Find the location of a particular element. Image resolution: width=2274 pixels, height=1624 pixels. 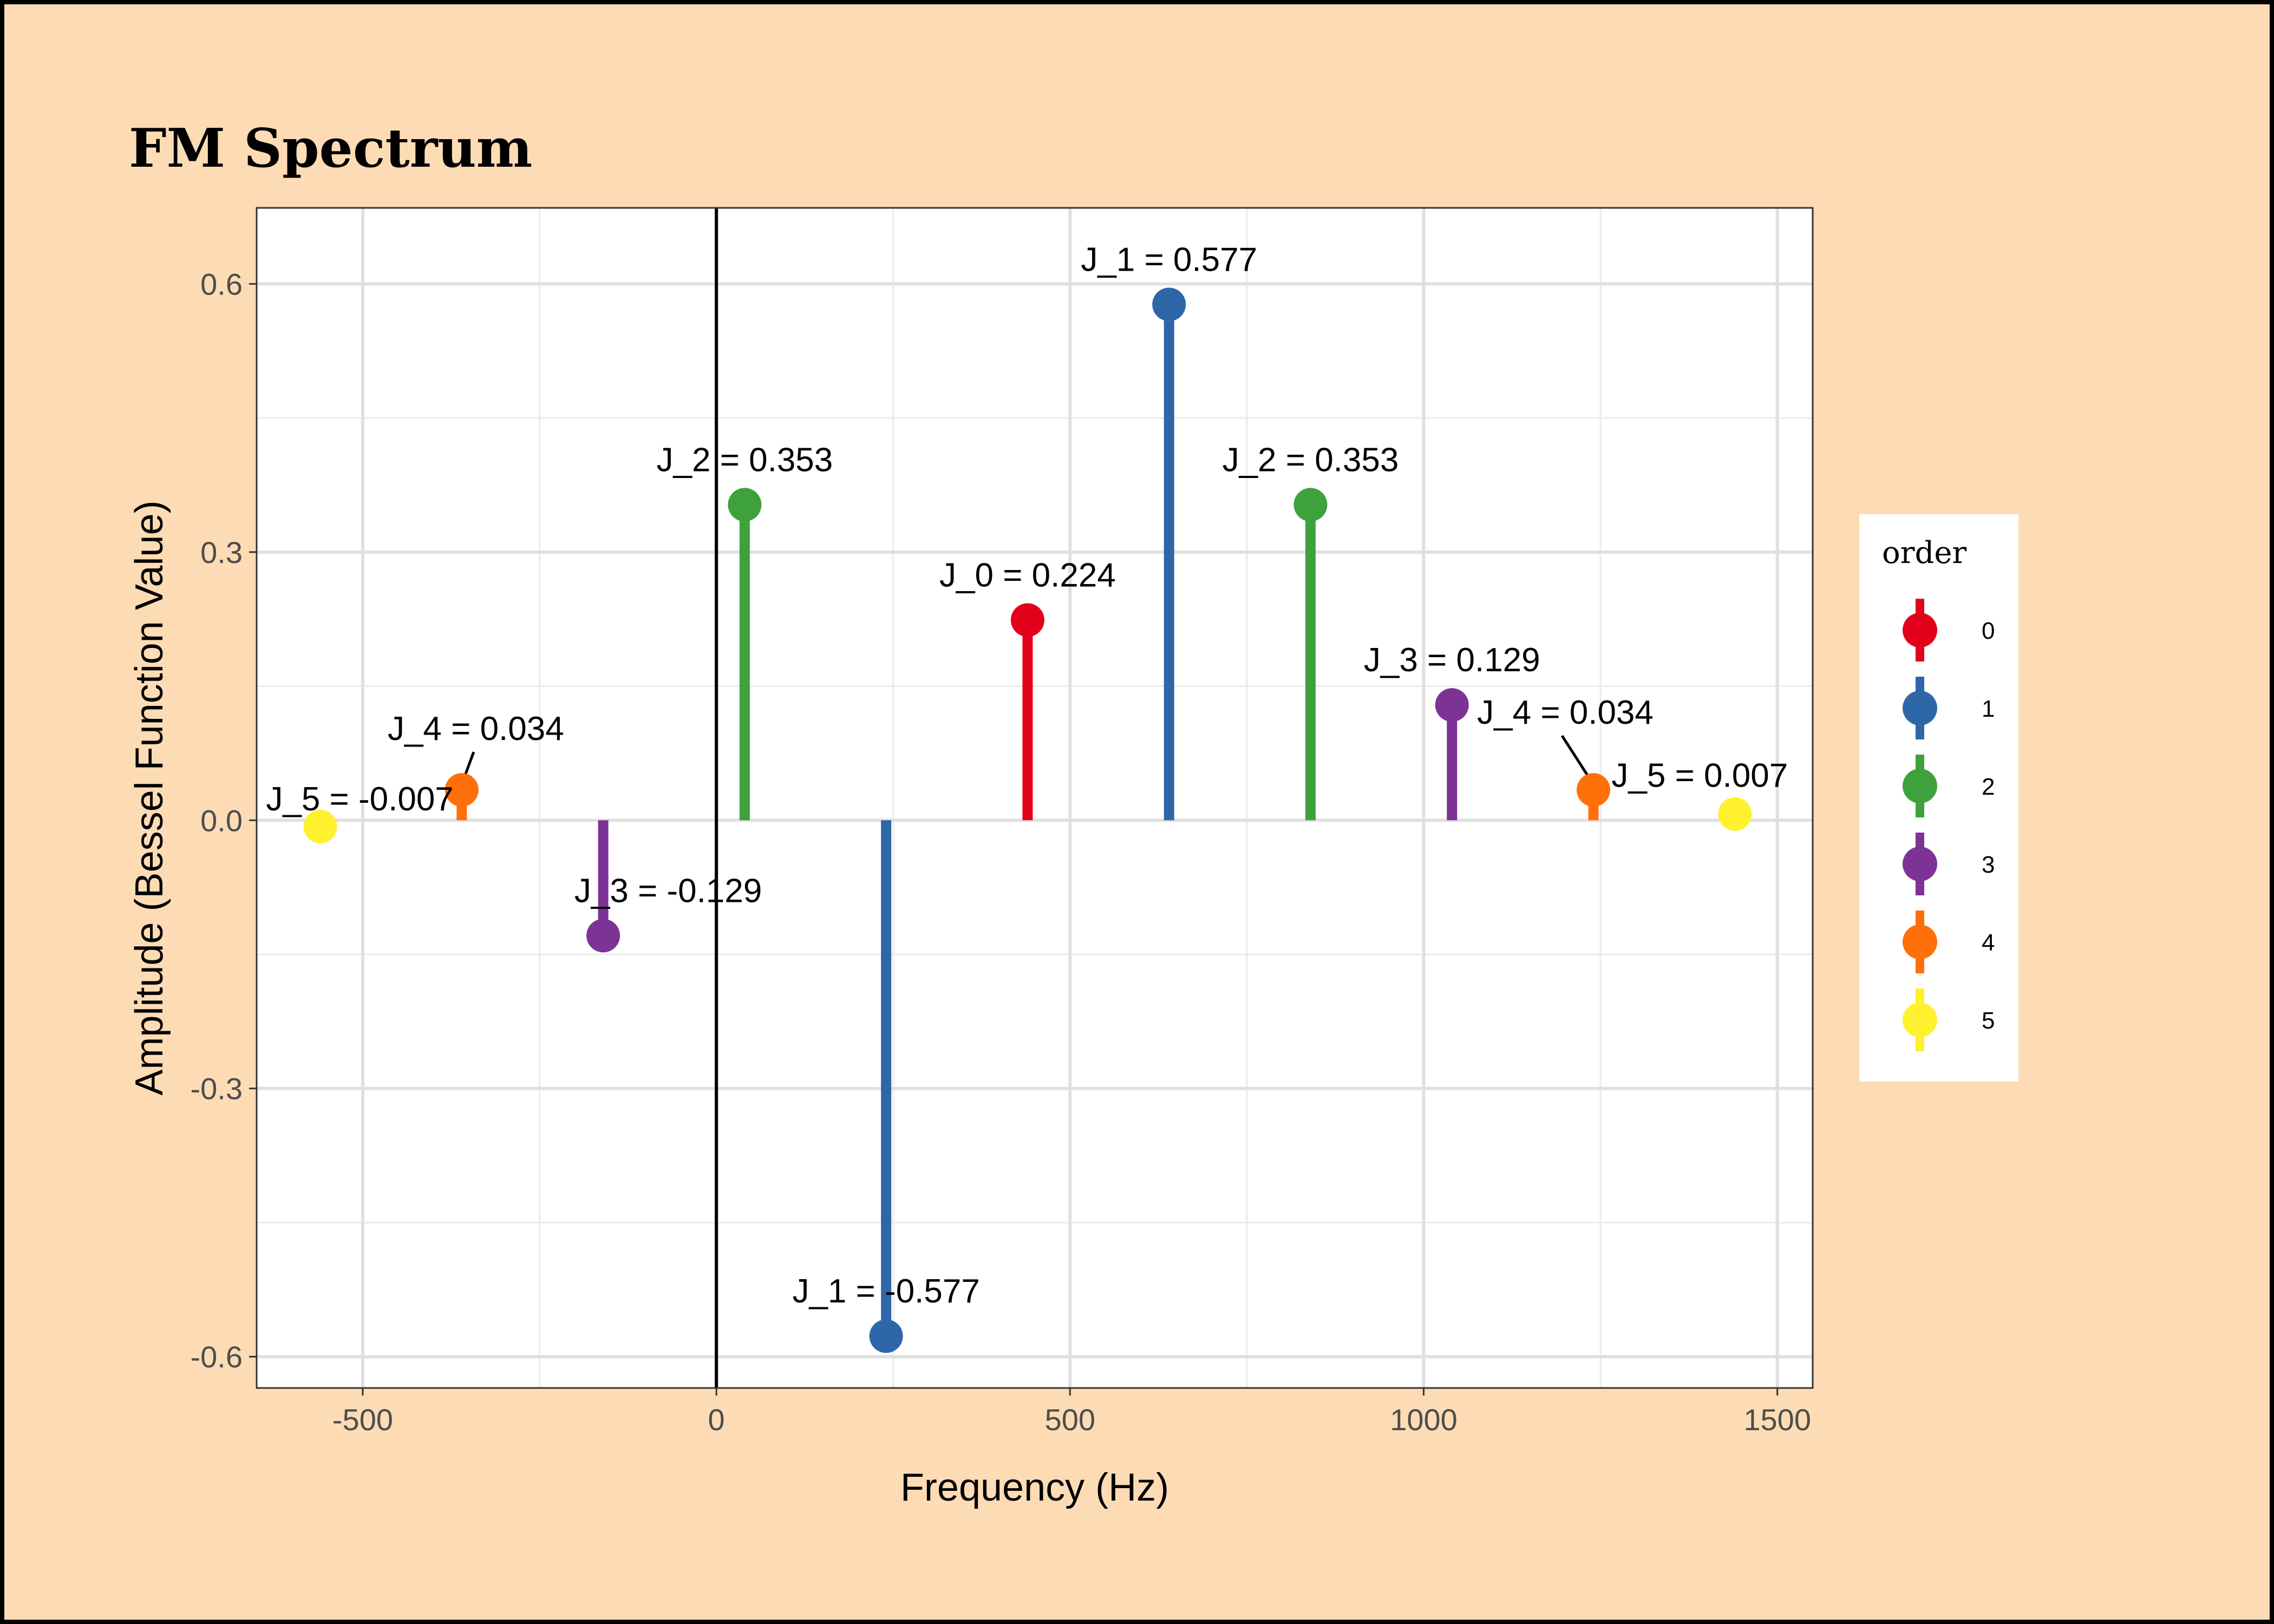

x-tick-label: -500 is located at coordinates (363, 1420).